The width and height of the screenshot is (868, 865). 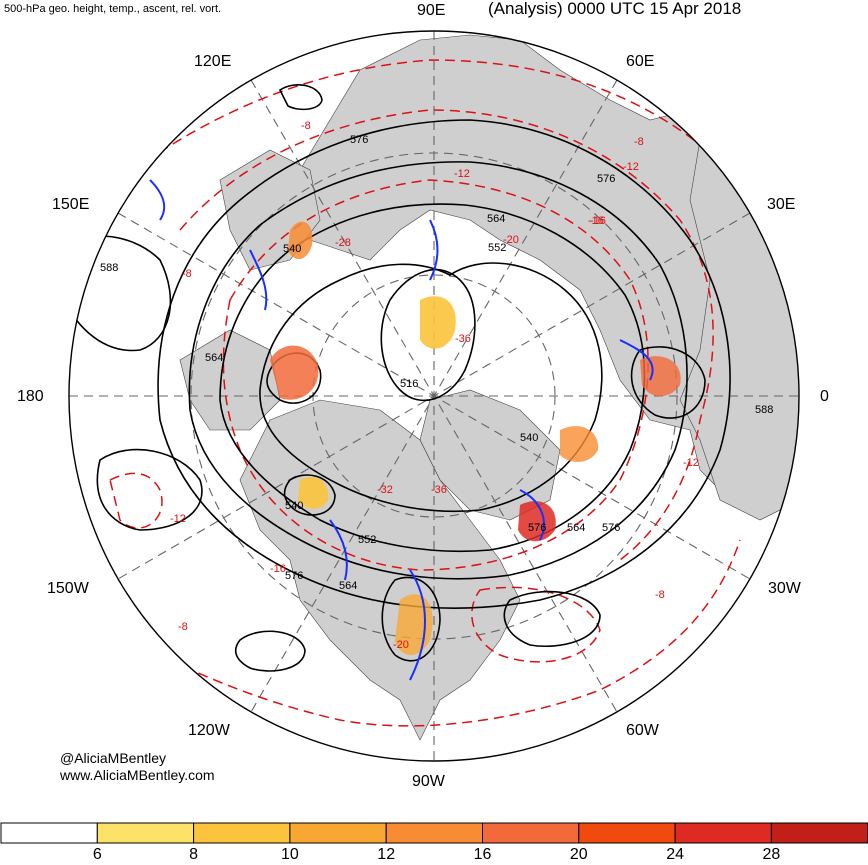 I want to click on temp-contour-atlantic, so click(x=536, y=624).